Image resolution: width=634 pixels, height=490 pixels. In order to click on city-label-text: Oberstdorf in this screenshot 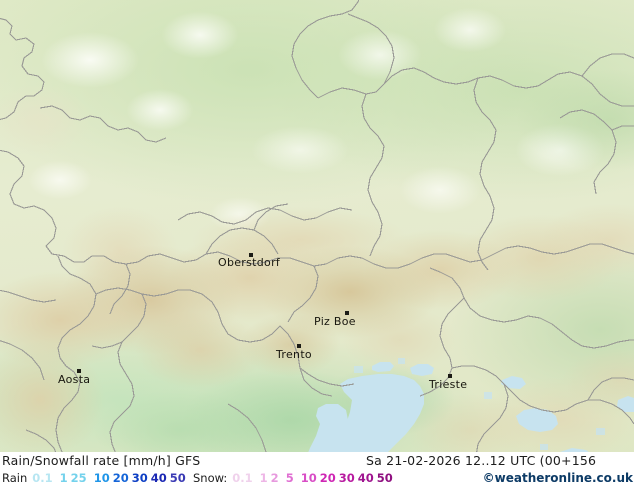, I will do `click(249, 262)`.